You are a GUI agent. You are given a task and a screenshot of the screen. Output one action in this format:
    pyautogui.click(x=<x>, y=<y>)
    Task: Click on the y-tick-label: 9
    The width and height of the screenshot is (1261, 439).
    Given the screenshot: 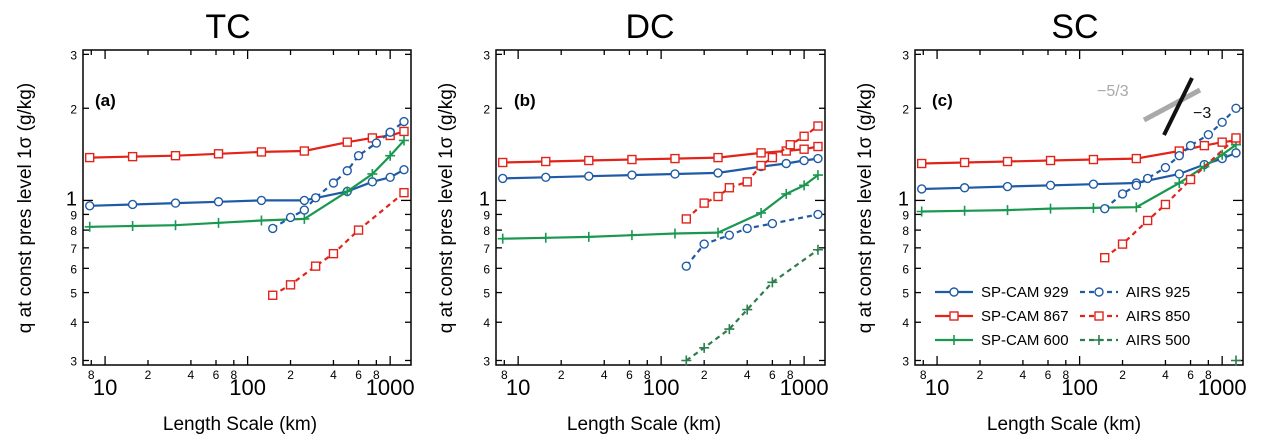 What is the action you would take?
    pyautogui.click(x=486, y=215)
    